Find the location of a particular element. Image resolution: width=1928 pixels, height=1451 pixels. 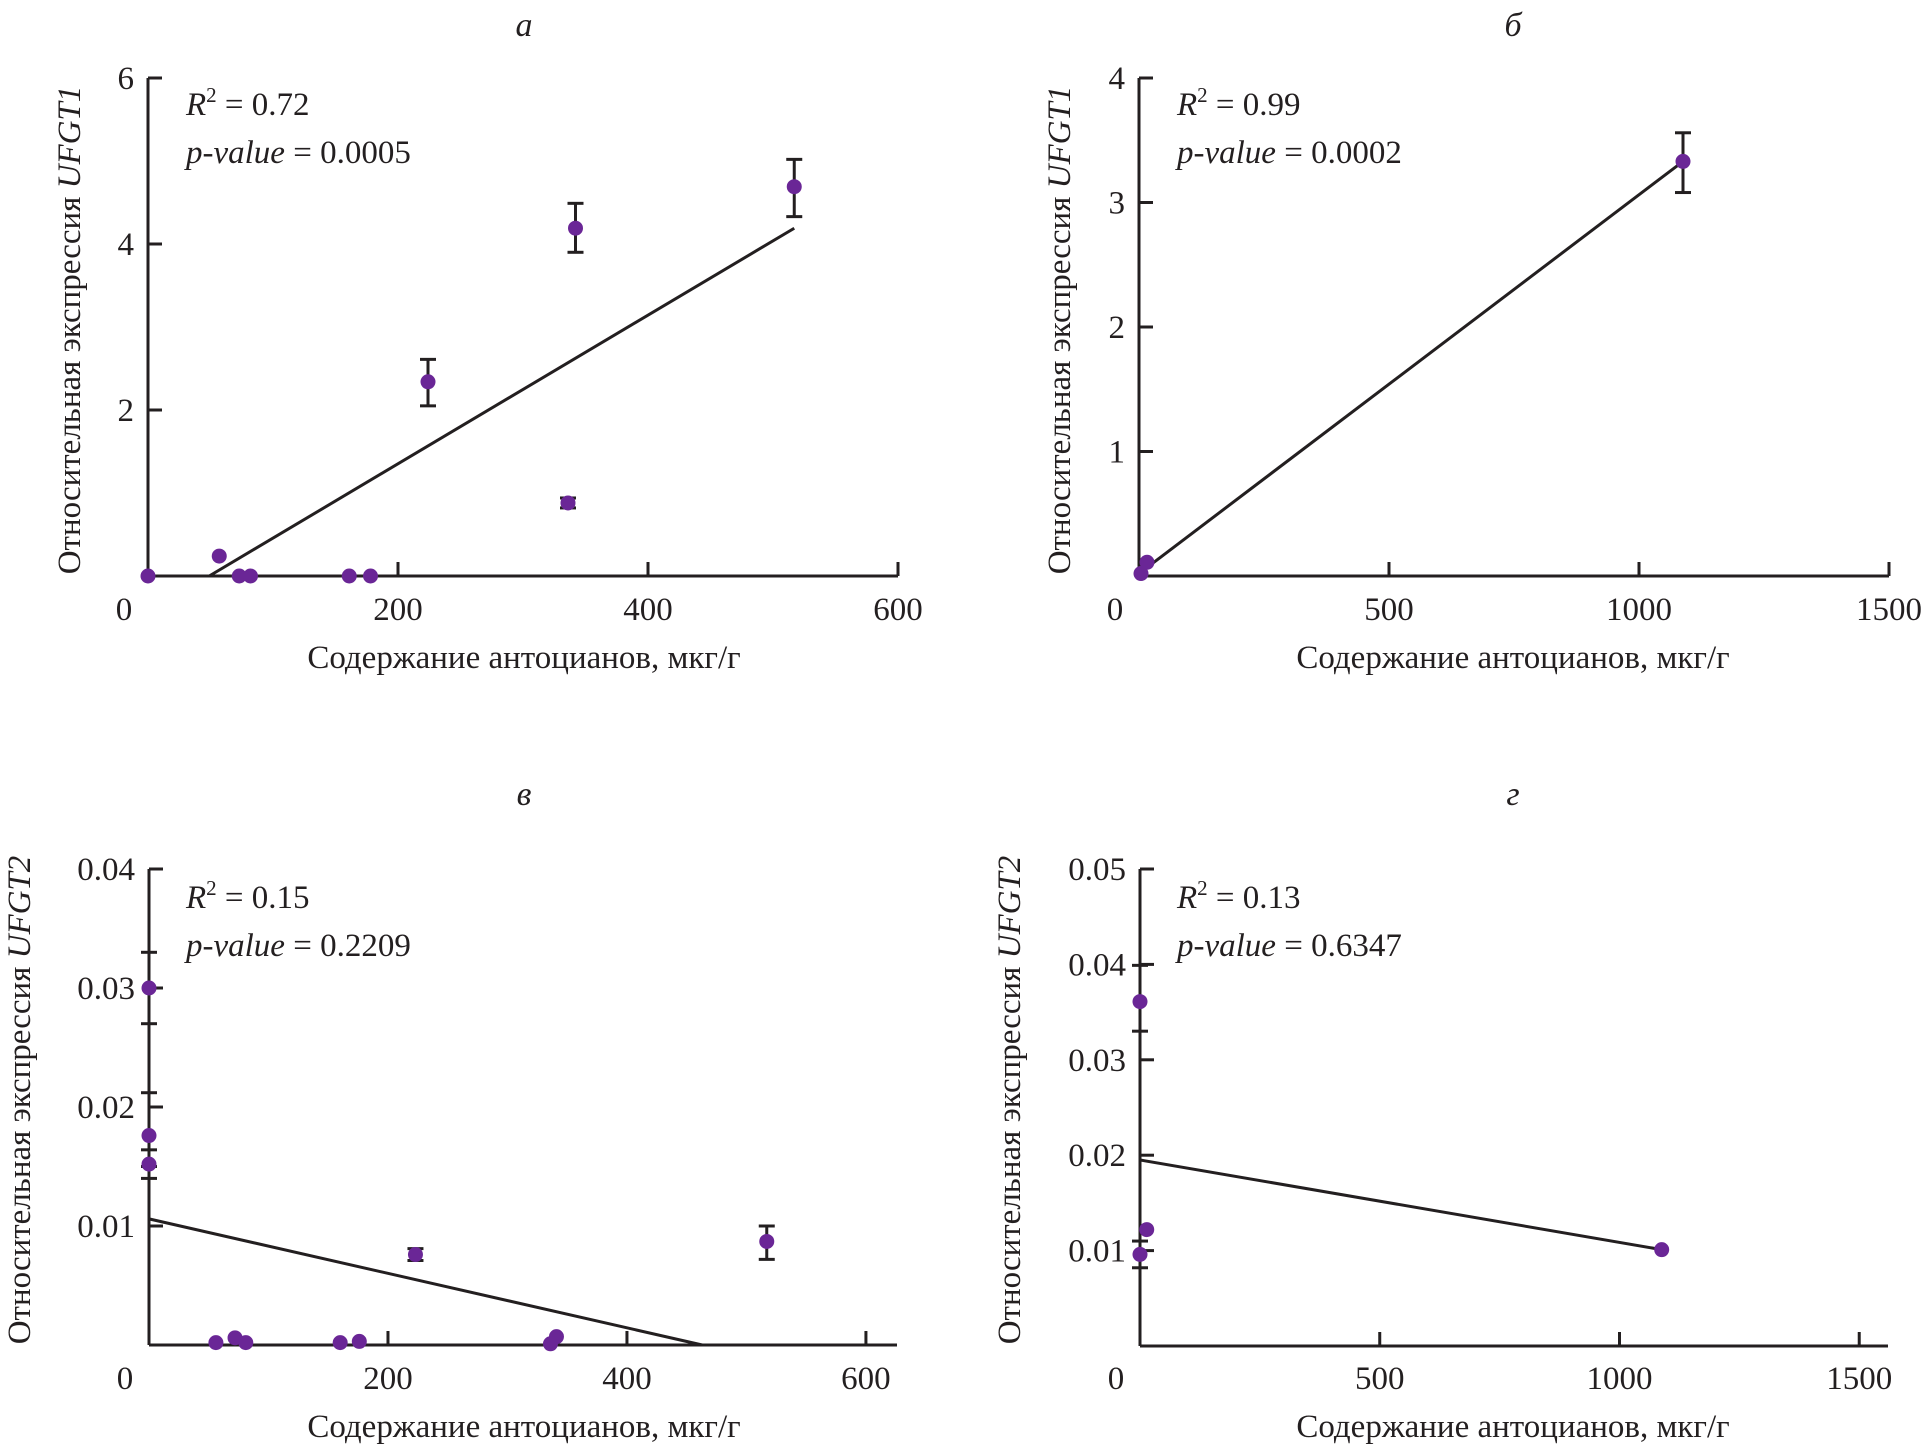

panel-b-r2: R2 = 0.99 is located at coordinates (1238, 103).